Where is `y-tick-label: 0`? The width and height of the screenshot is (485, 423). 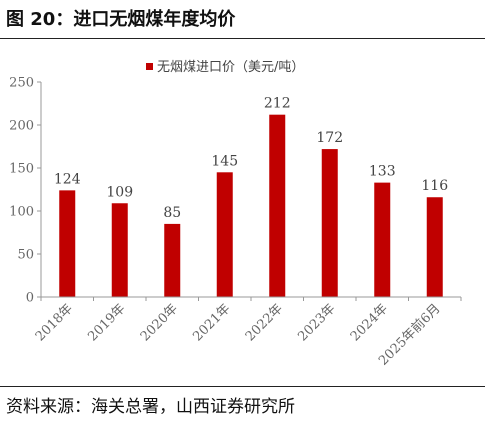
y-tick-label: 0 is located at coordinates (30, 298).